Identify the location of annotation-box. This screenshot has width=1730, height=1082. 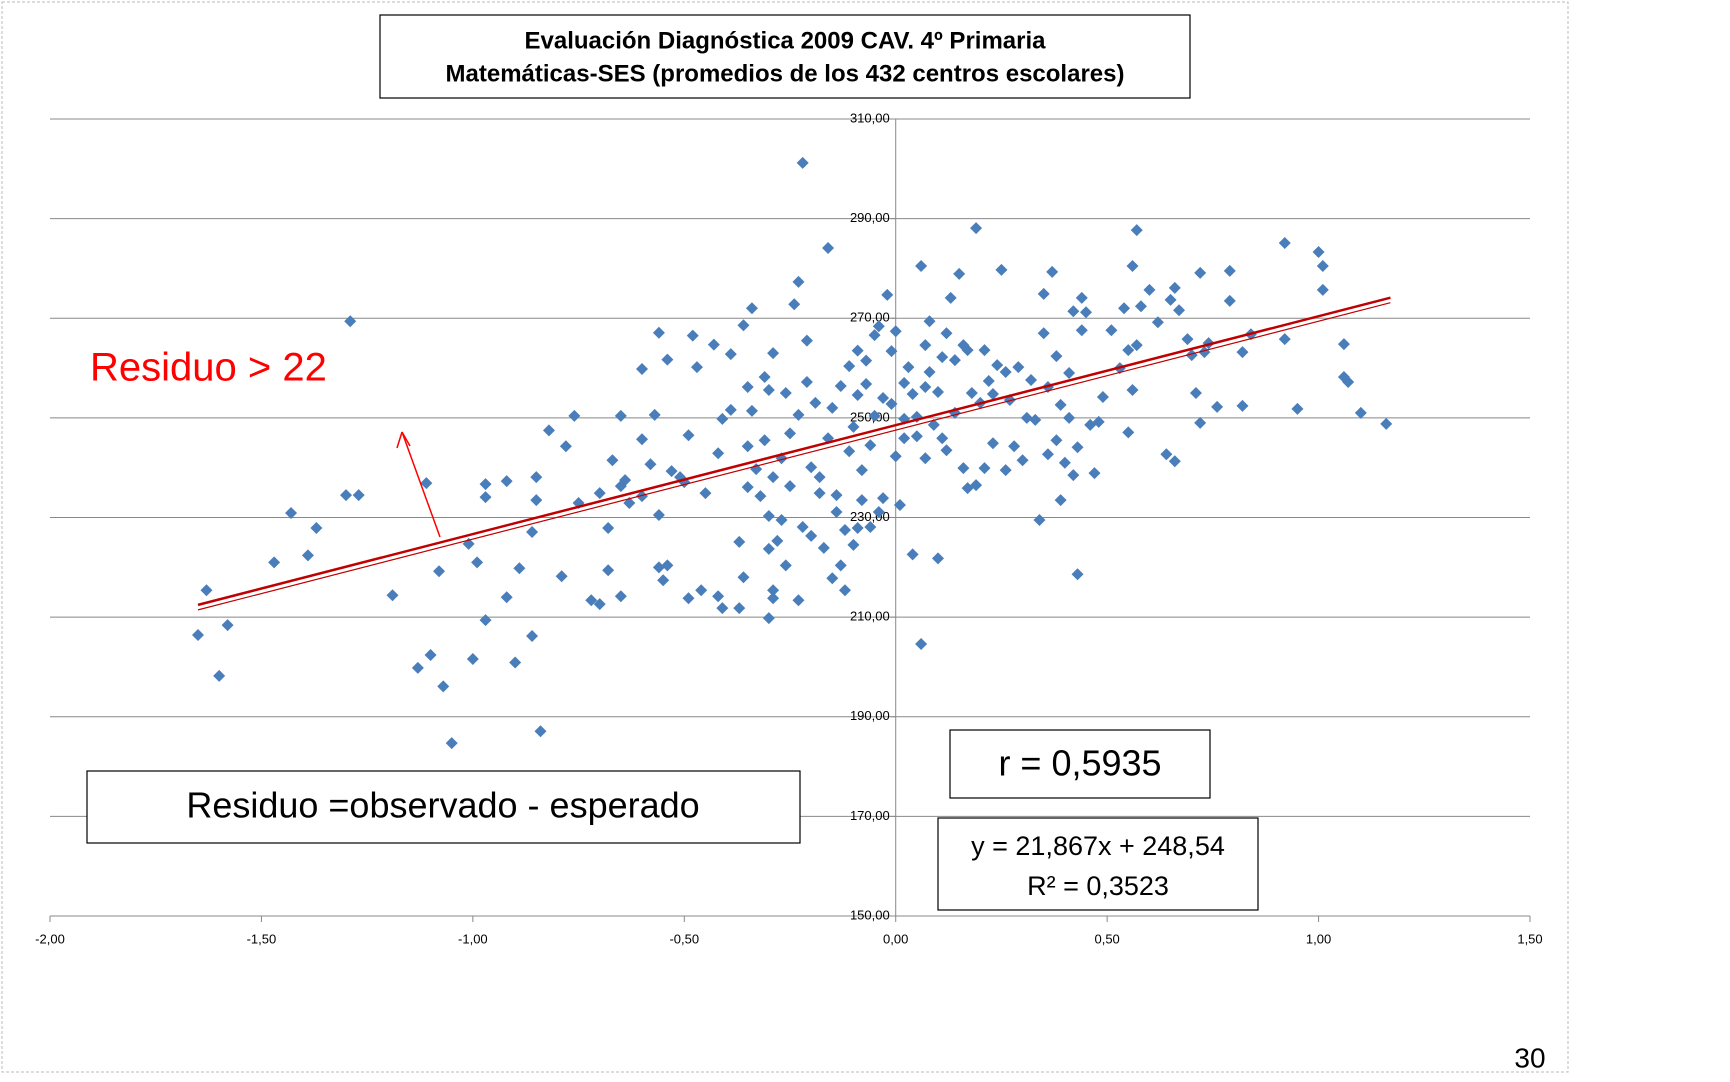
(443, 807).